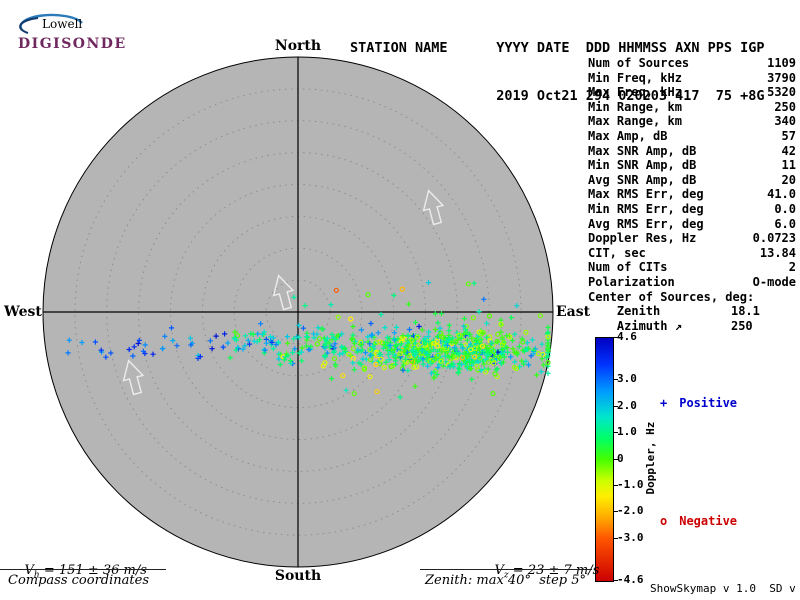  I want to click on colorbar-title: Doppler, Hz, so click(650, 458).